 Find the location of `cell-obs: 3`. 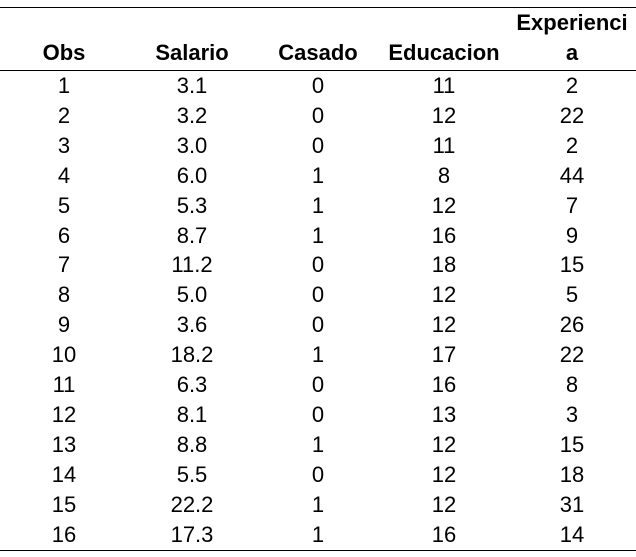

cell-obs: 3 is located at coordinates (64, 145).